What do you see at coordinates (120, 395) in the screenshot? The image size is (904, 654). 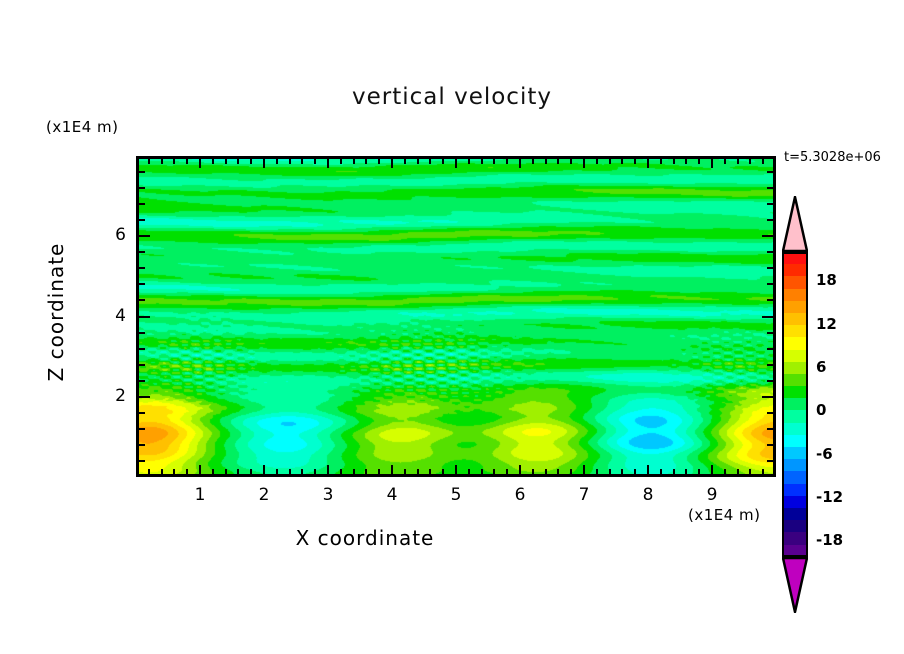 I see `y-tick-label: 2` at bounding box center [120, 395].